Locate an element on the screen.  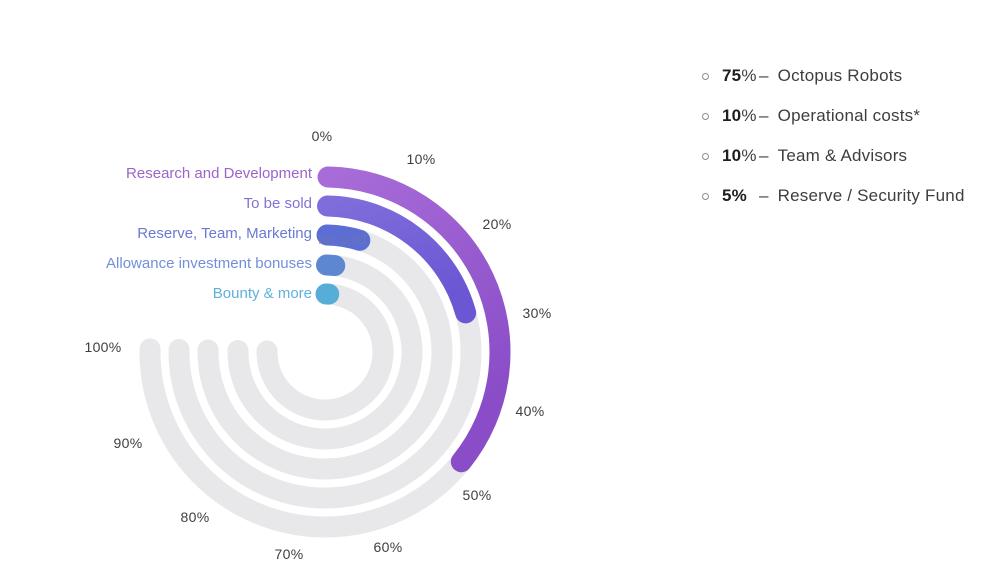
tick-label-20: 20% is located at coordinates (497, 224).